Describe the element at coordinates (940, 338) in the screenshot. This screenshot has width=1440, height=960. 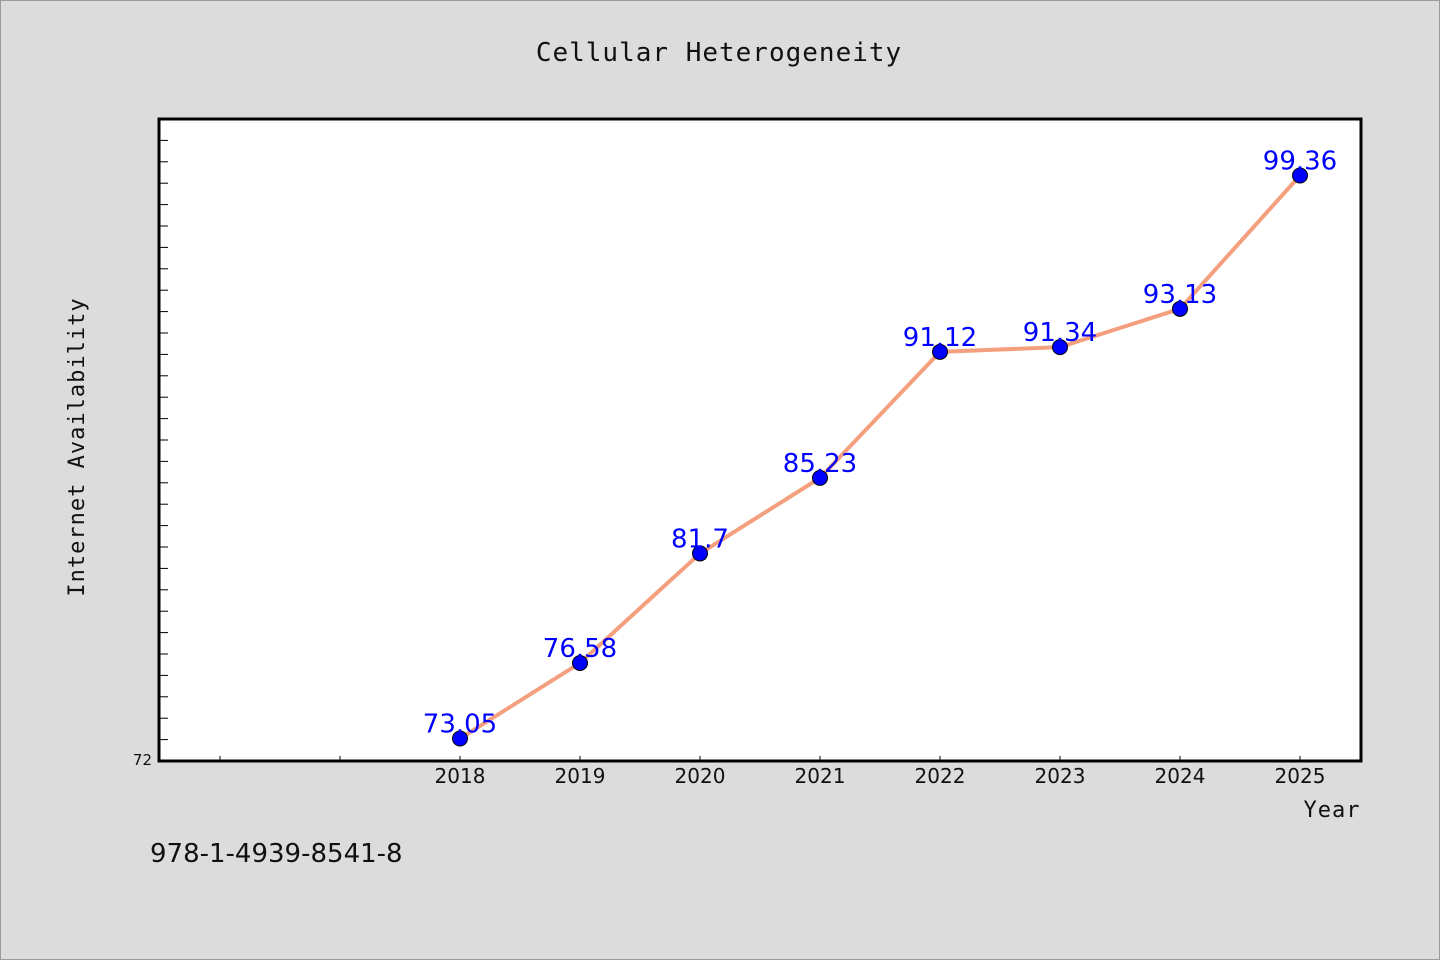
I see `data-label: 91.12` at that location.